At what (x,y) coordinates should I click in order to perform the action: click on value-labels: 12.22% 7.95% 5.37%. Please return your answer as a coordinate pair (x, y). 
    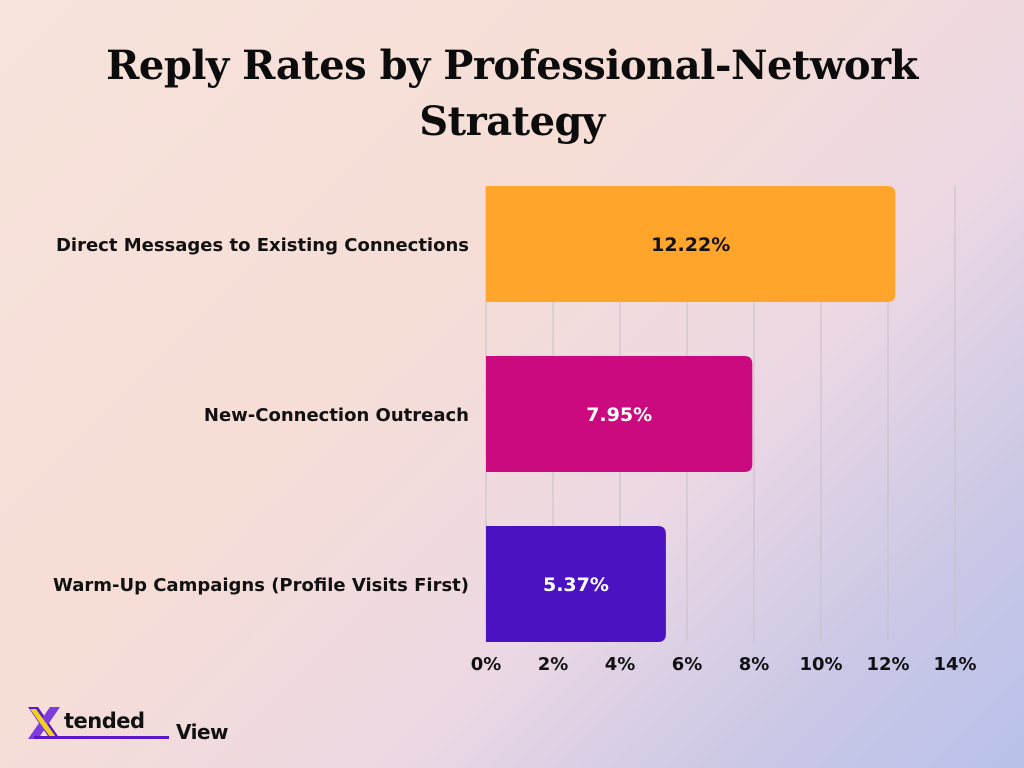
    Looking at the image, I should click on (636, 415).